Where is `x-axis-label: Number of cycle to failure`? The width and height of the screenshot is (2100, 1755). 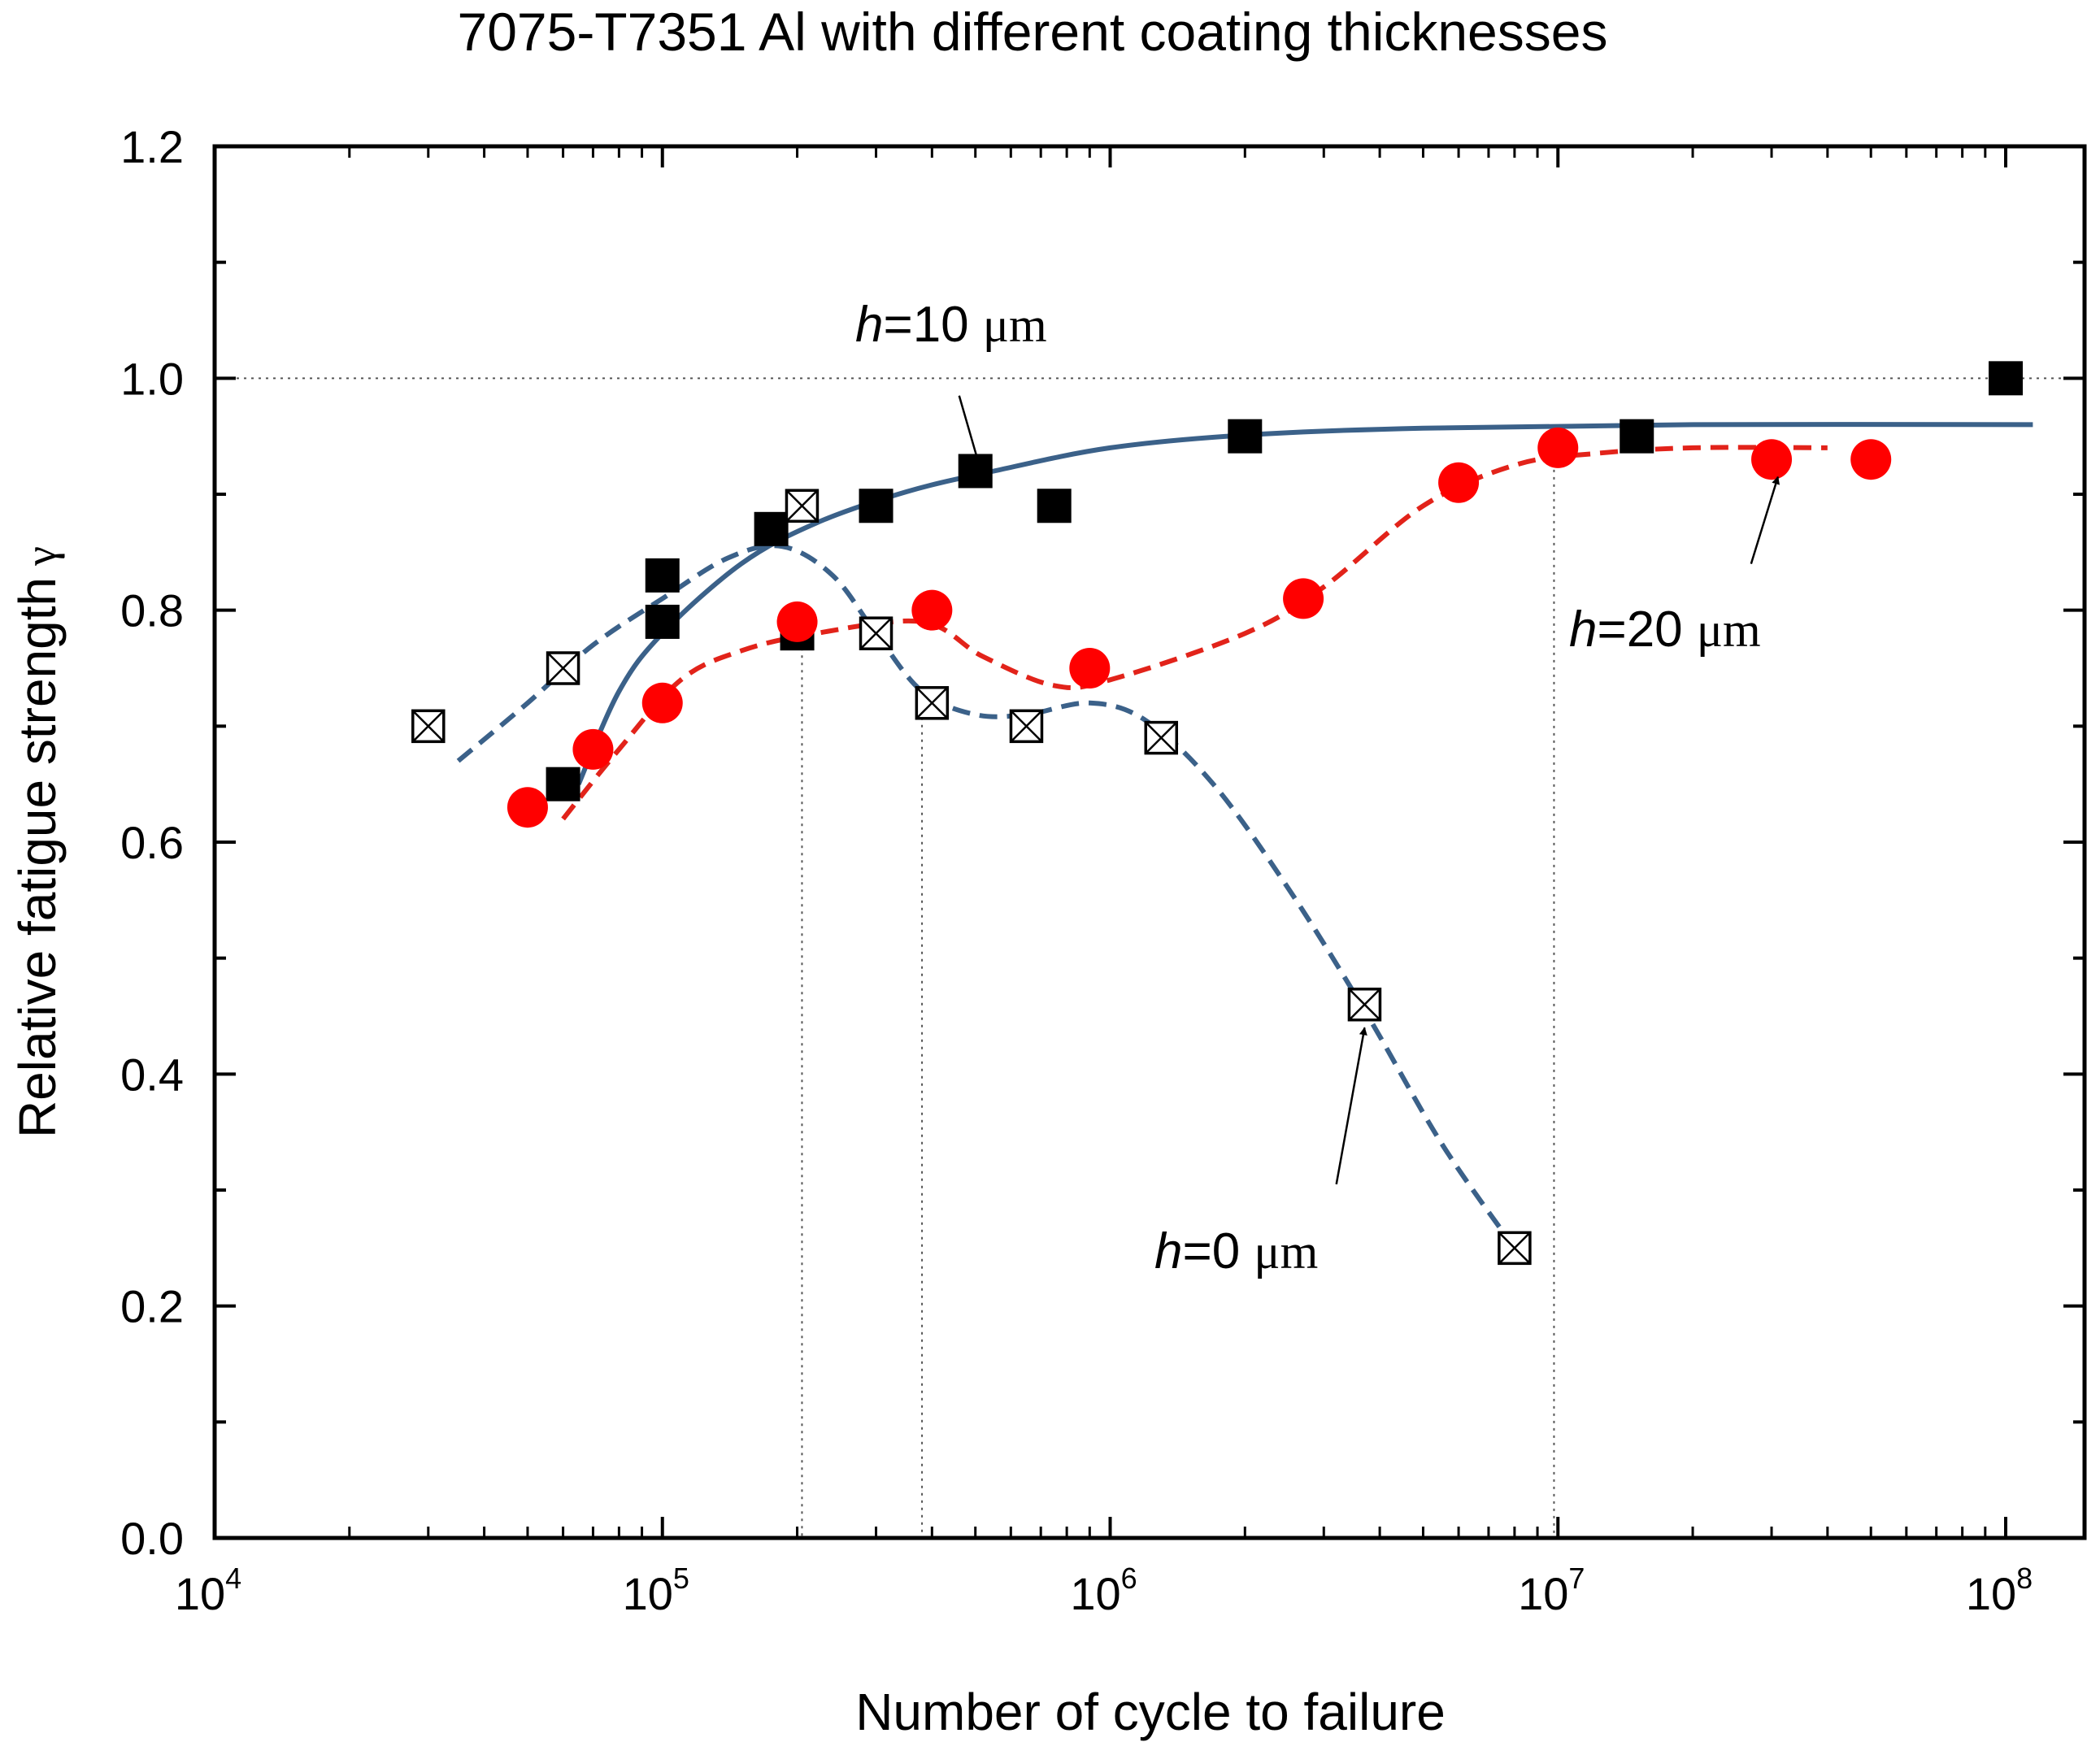
x-axis-label: Number of cycle to failure is located at coordinates (1150, 1712).